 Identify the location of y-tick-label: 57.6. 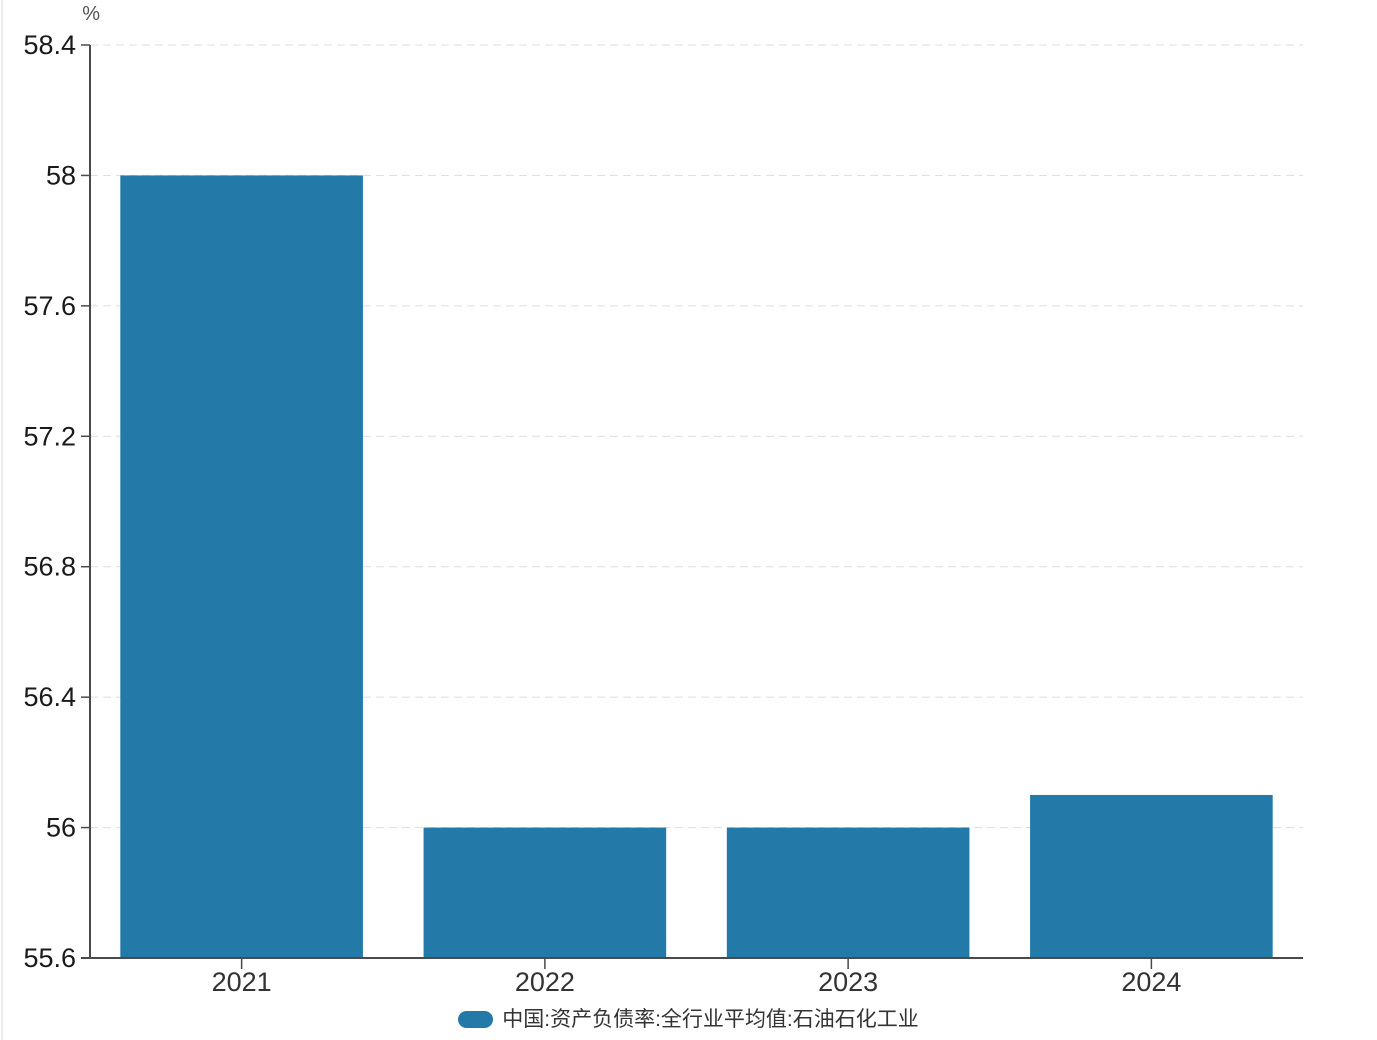
(49, 306).